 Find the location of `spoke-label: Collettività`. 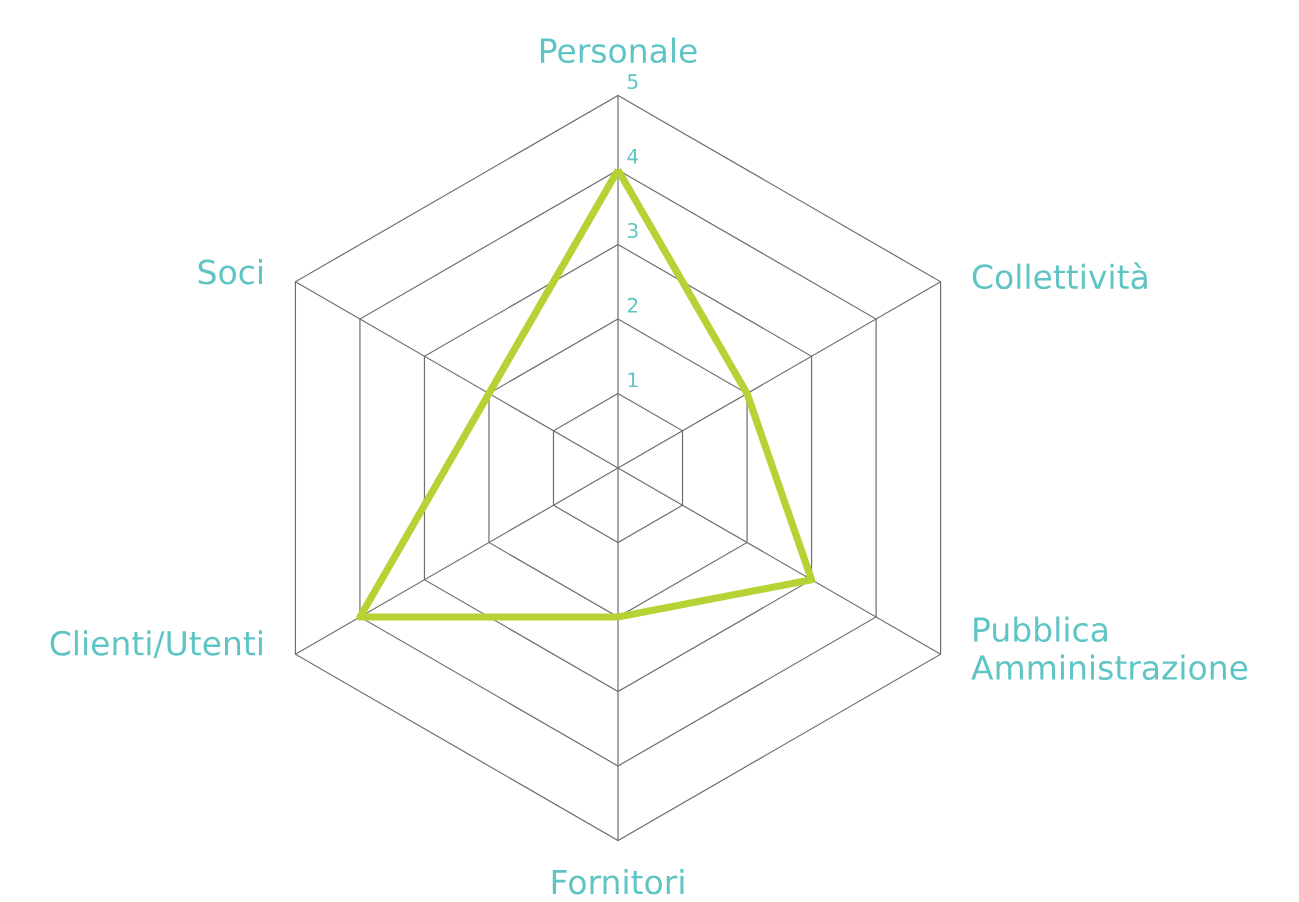

spoke-label: Collettività is located at coordinates (1059, 276).